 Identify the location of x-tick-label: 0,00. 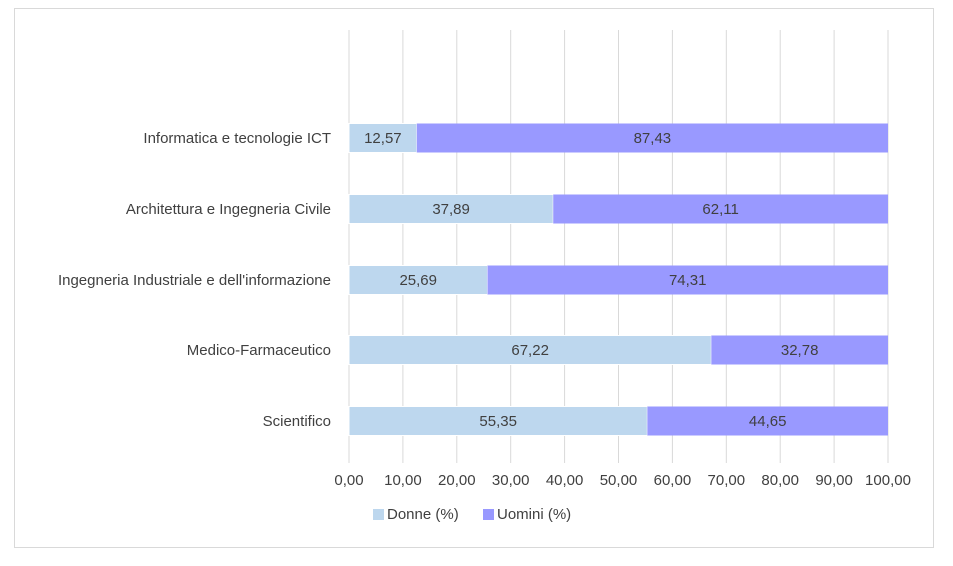
(348, 480).